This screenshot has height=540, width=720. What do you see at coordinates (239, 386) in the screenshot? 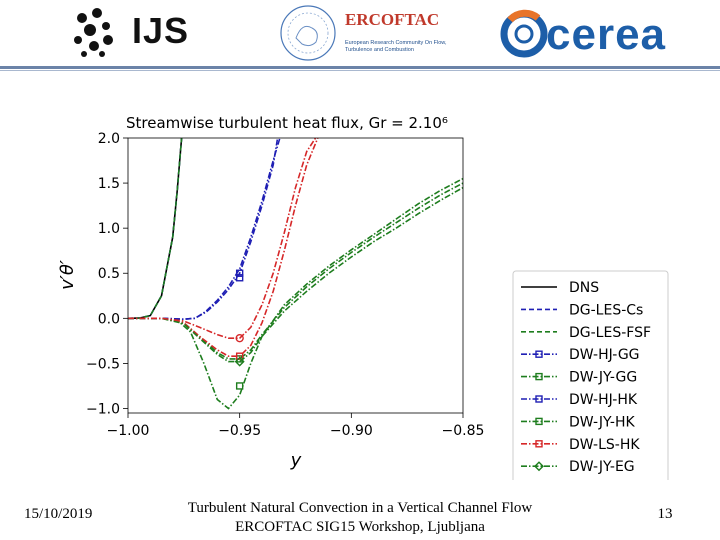
I see `series-marker-dw-jy-gg` at bounding box center [239, 386].